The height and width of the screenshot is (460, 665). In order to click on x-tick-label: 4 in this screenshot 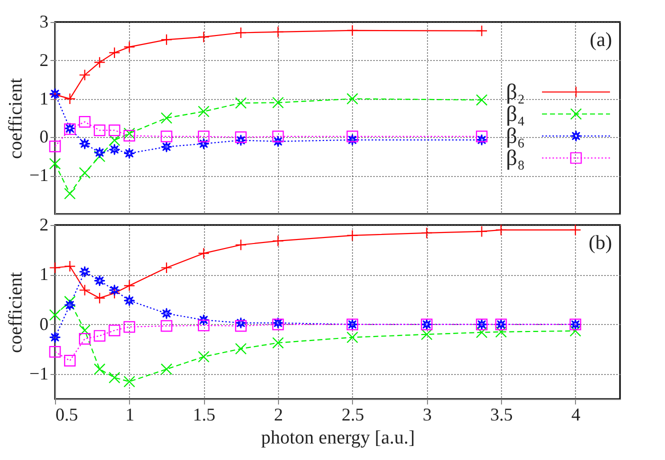, I will do `click(575, 414)`.